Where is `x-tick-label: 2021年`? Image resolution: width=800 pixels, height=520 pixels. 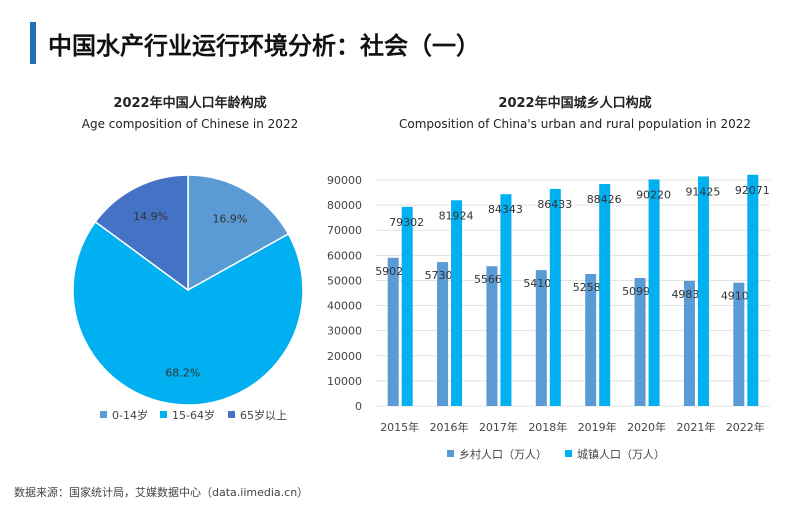 x-tick-label: 2021年 is located at coordinates (695, 427).